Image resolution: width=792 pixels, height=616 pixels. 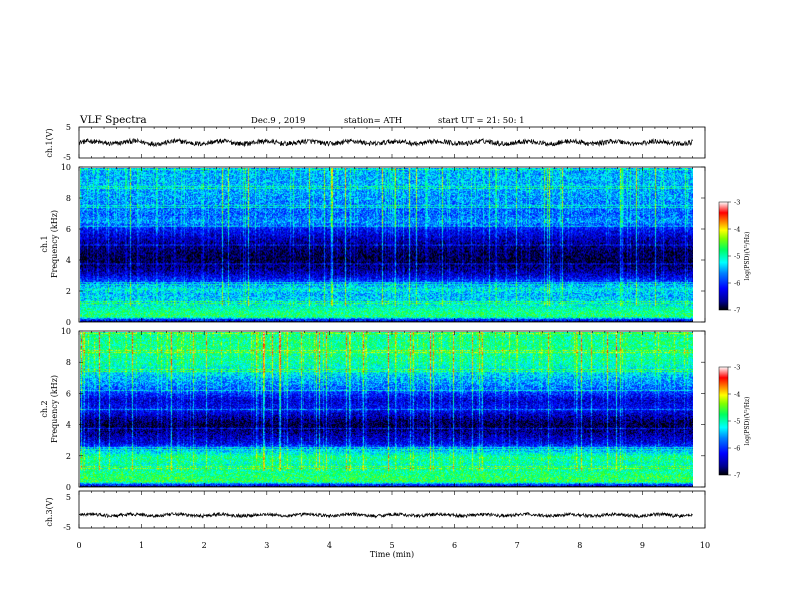 I want to click on figure-title: VLF Spectra, so click(x=113, y=120).